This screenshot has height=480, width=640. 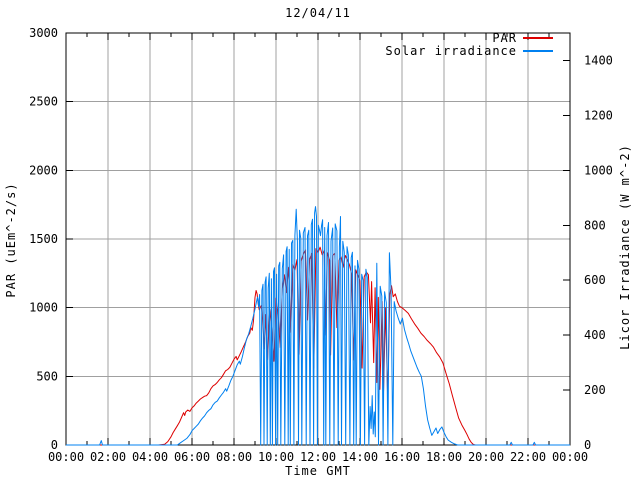 I want to click on x-tick-label: 16:00, so click(x=402, y=457).